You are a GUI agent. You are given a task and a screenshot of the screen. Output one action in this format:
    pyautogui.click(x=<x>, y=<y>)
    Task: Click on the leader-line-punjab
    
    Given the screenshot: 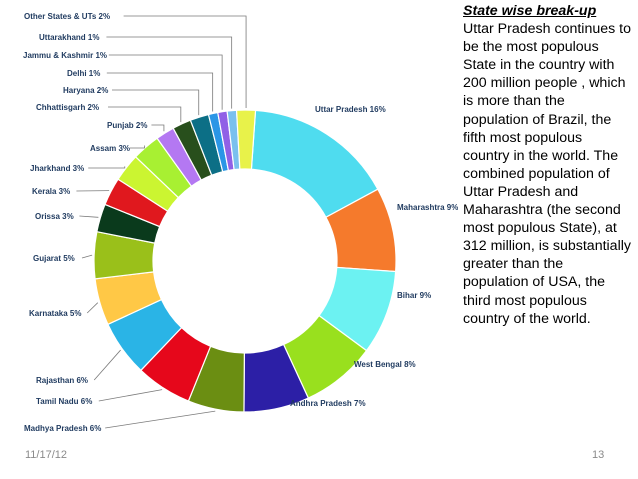 What is the action you would take?
    pyautogui.click(x=158, y=128)
    